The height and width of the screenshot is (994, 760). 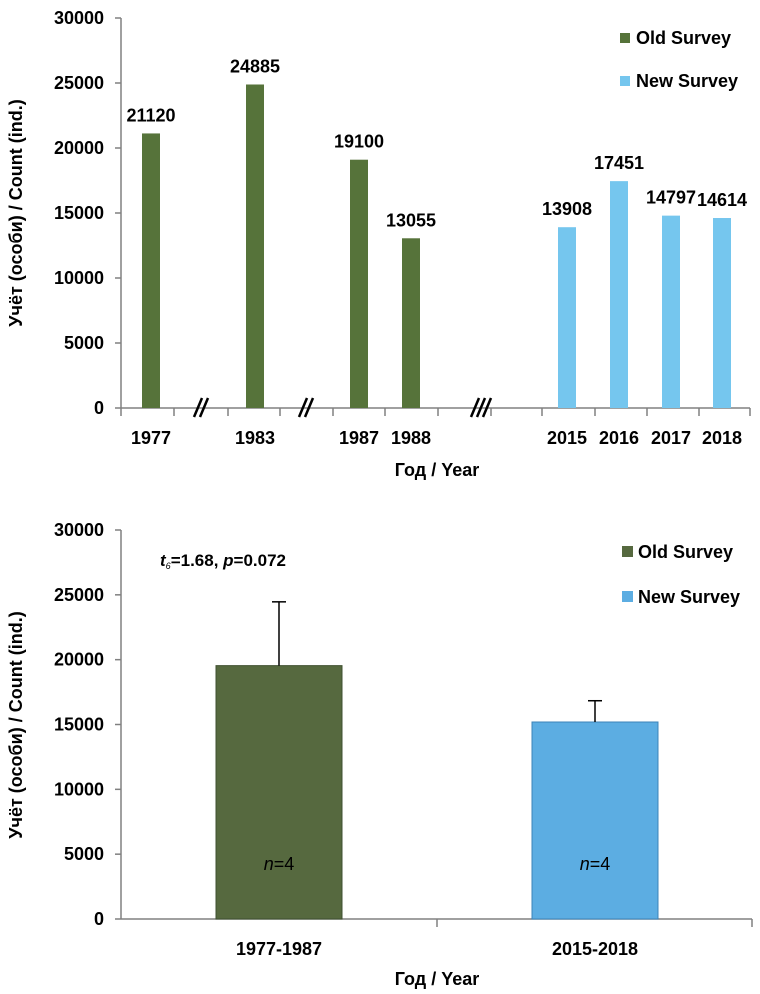 I want to click on top-data-label: 19100, so click(x=359, y=142).